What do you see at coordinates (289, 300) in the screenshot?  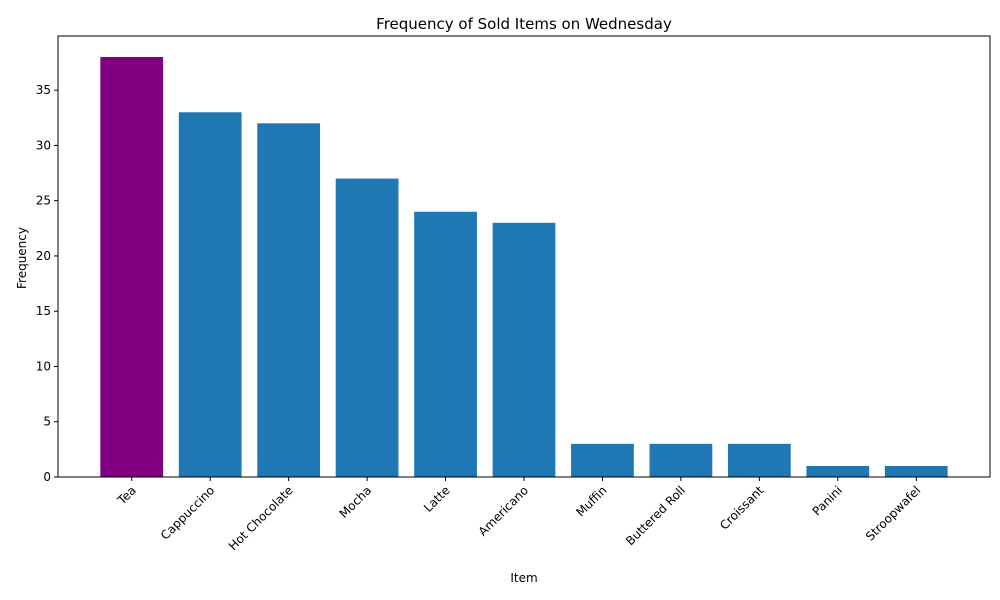 I see `bar-hot-chocolate` at bounding box center [289, 300].